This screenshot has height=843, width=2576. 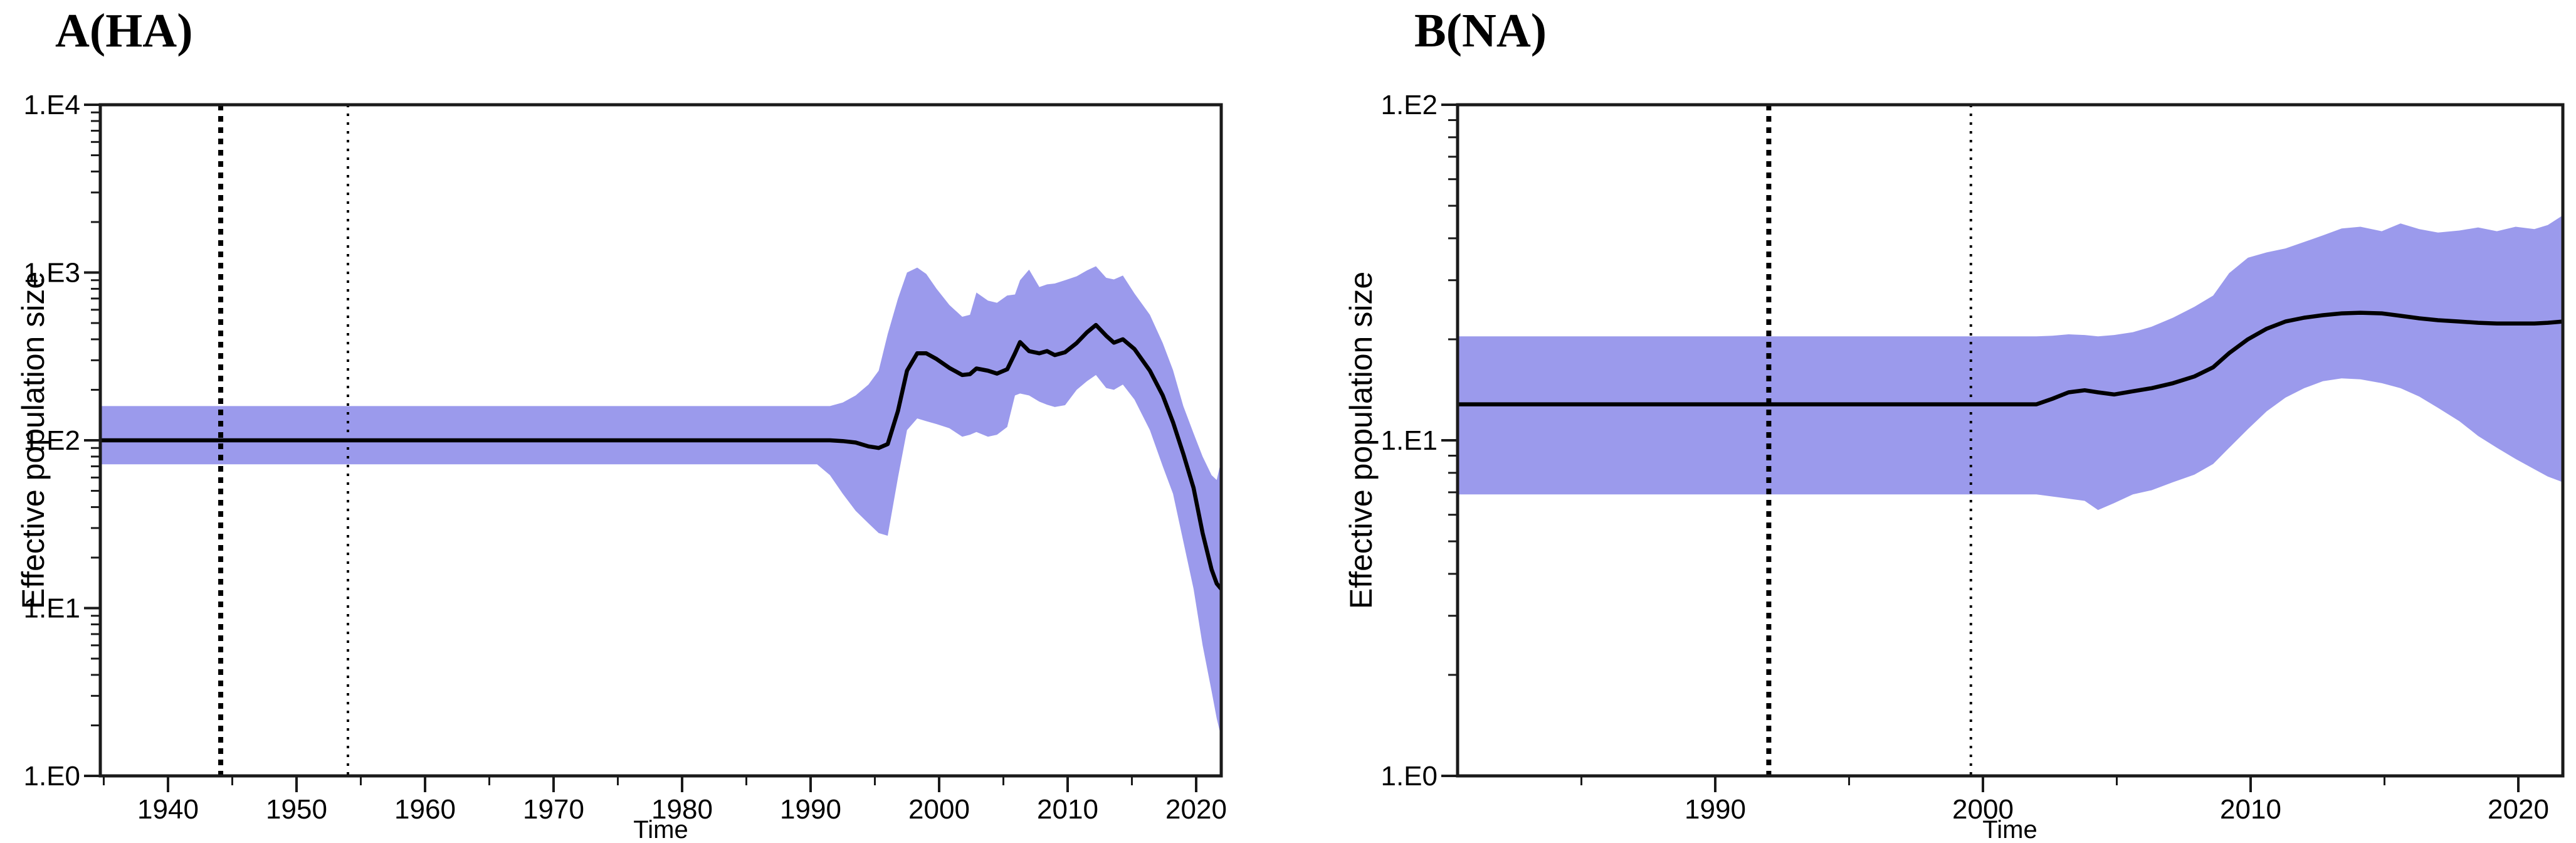 I want to click on panel-a-title: A(HA), so click(x=124, y=30).